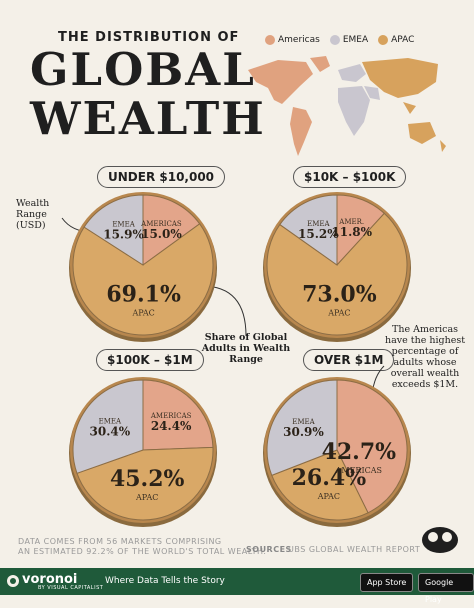 The image size is (474, 608). I want to click on pie-slice-value: 24.4%, so click(171, 426).